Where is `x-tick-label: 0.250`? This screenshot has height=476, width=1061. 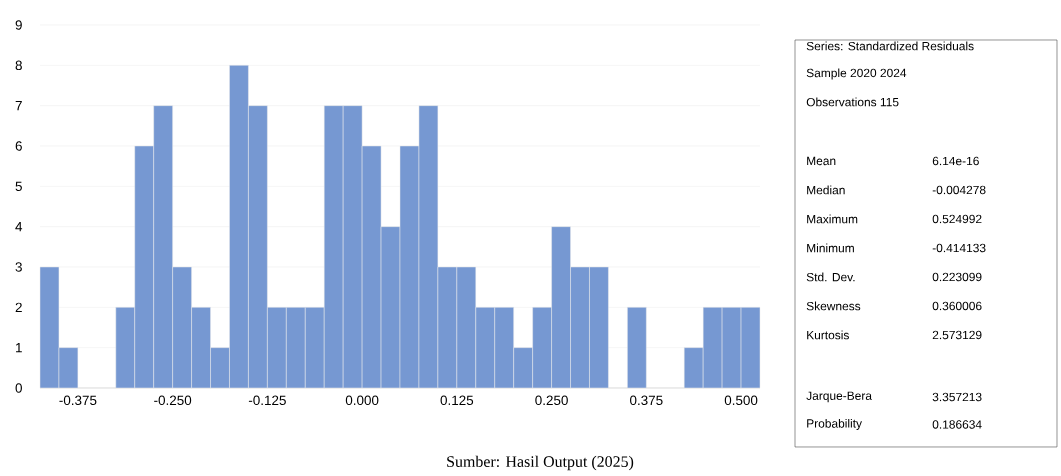 x-tick-label: 0.250 is located at coordinates (551, 400).